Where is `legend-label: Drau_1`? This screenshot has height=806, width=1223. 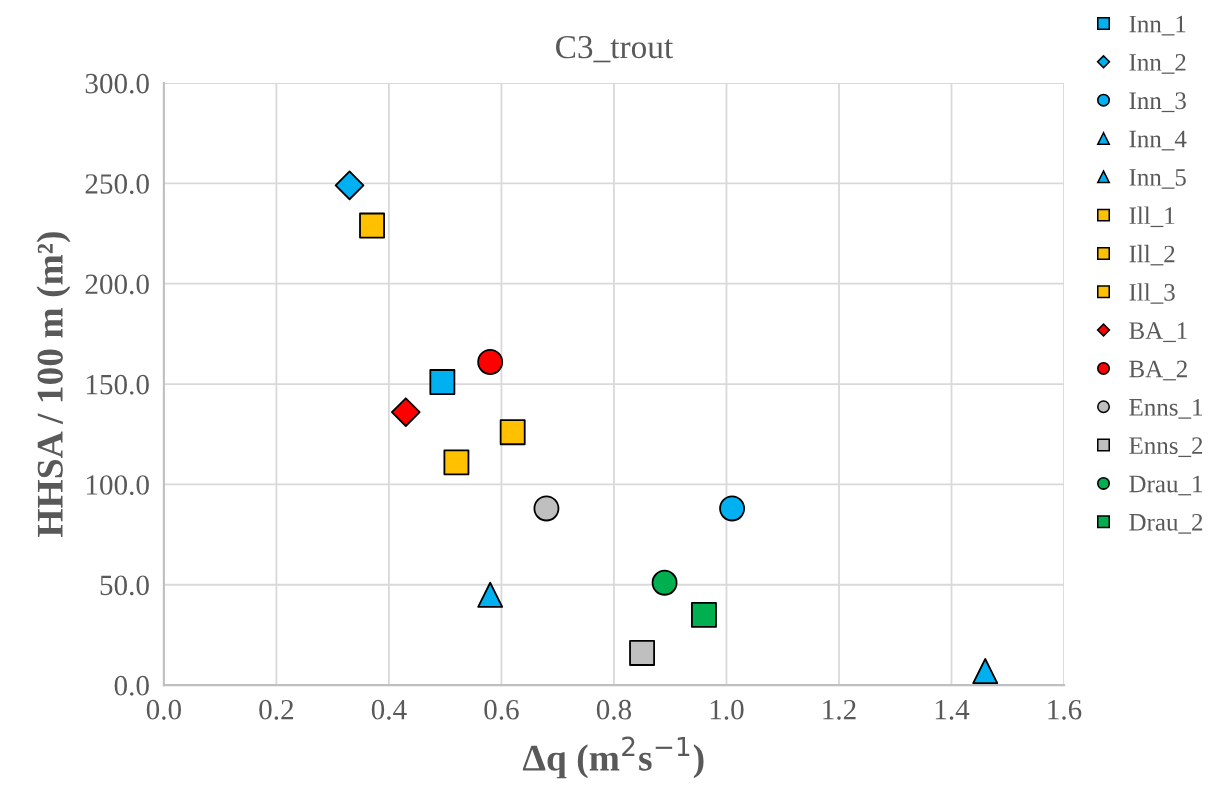 legend-label: Drau_1 is located at coordinates (1165, 485).